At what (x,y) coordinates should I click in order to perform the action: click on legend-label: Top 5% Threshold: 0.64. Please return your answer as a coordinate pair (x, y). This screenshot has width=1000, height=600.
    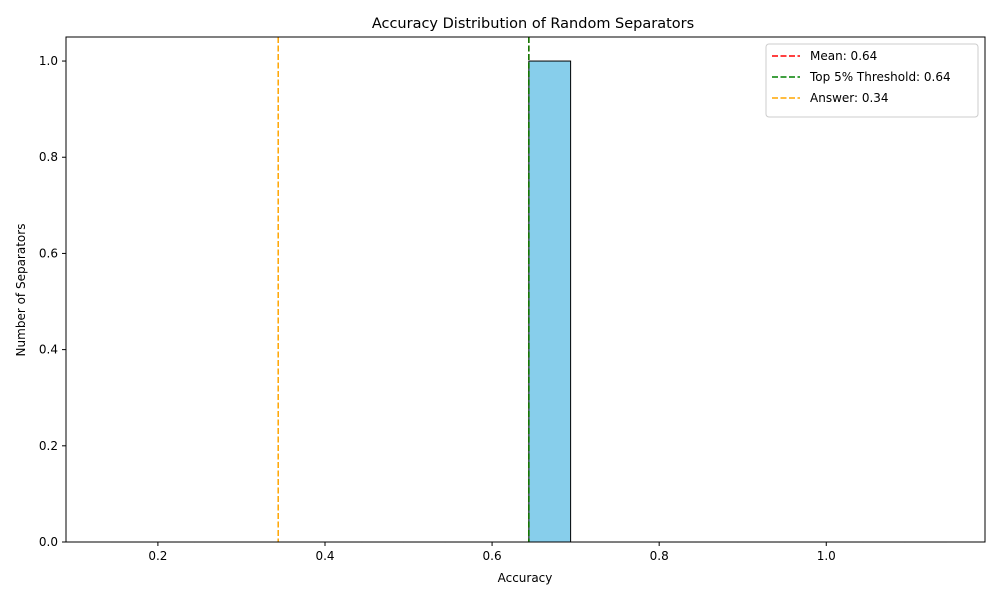
    Looking at the image, I should click on (880, 77).